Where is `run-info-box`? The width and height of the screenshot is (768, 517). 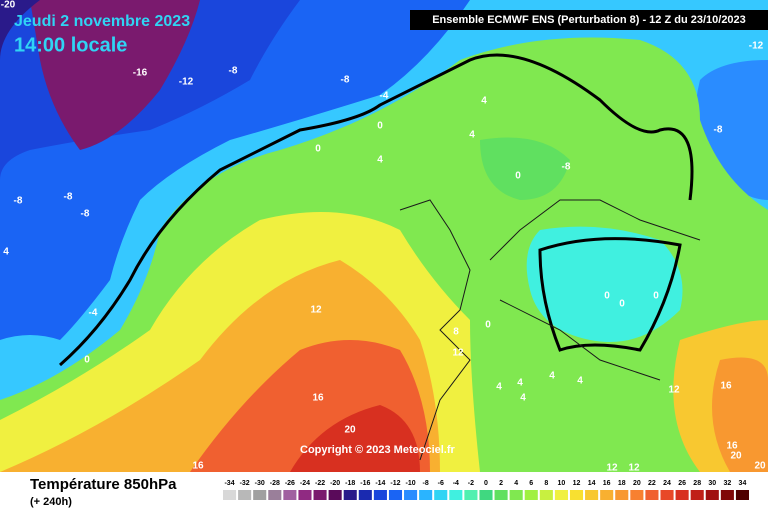
run-info-box is located at coordinates (589, 20).